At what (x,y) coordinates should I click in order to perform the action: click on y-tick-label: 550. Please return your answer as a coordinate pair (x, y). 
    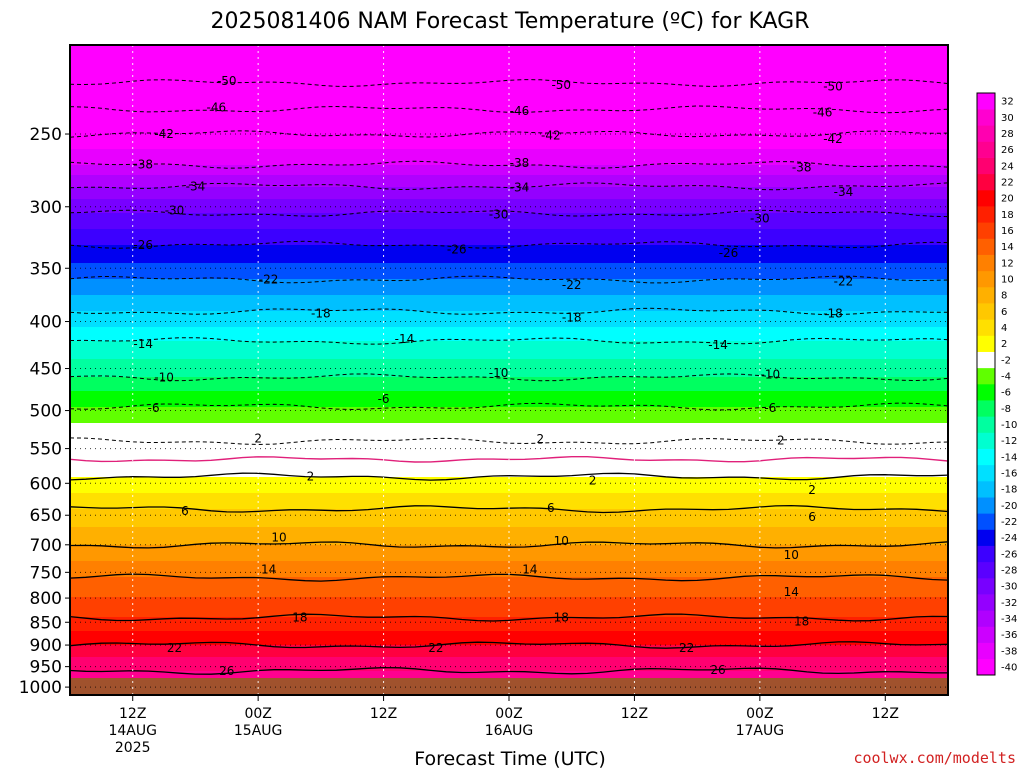
    Looking at the image, I should click on (46, 450).